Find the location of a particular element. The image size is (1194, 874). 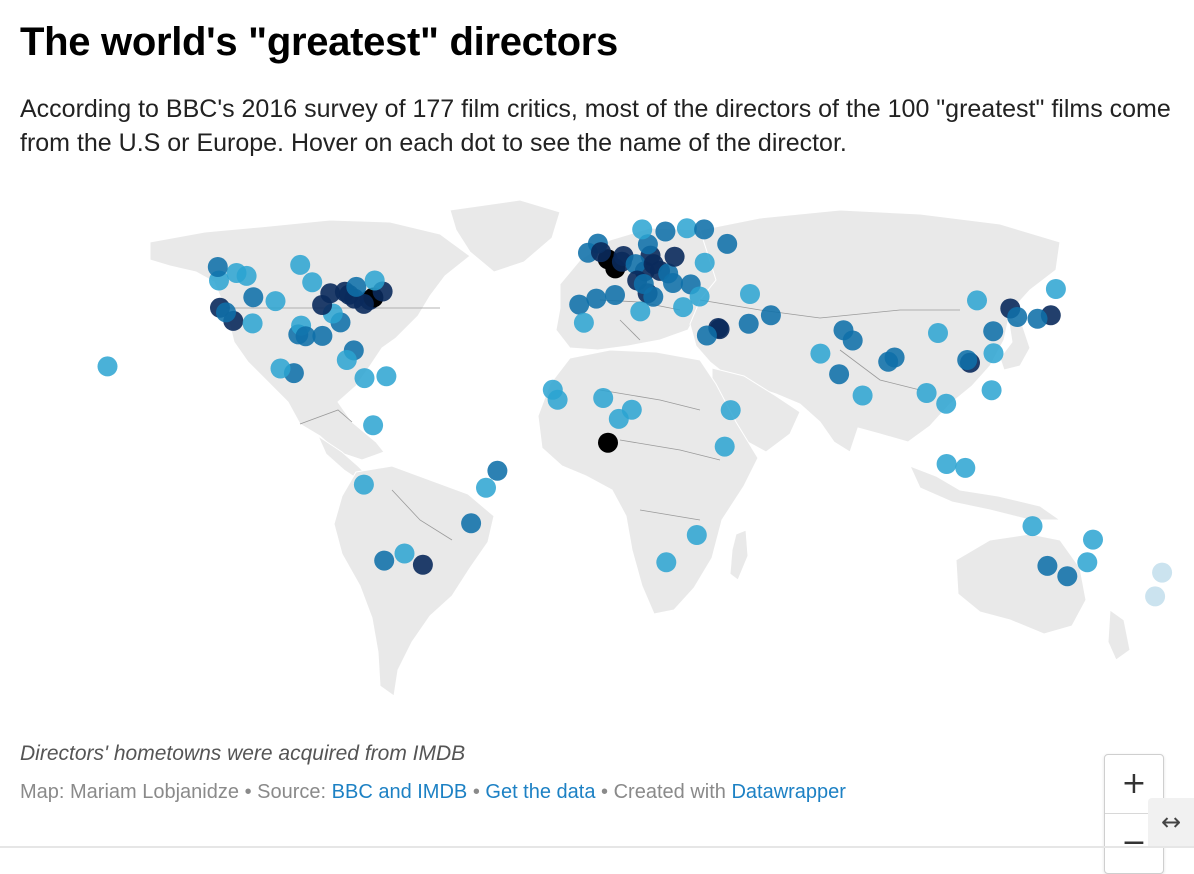

expand-icon: ↔ is located at coordinates (1171, 822).